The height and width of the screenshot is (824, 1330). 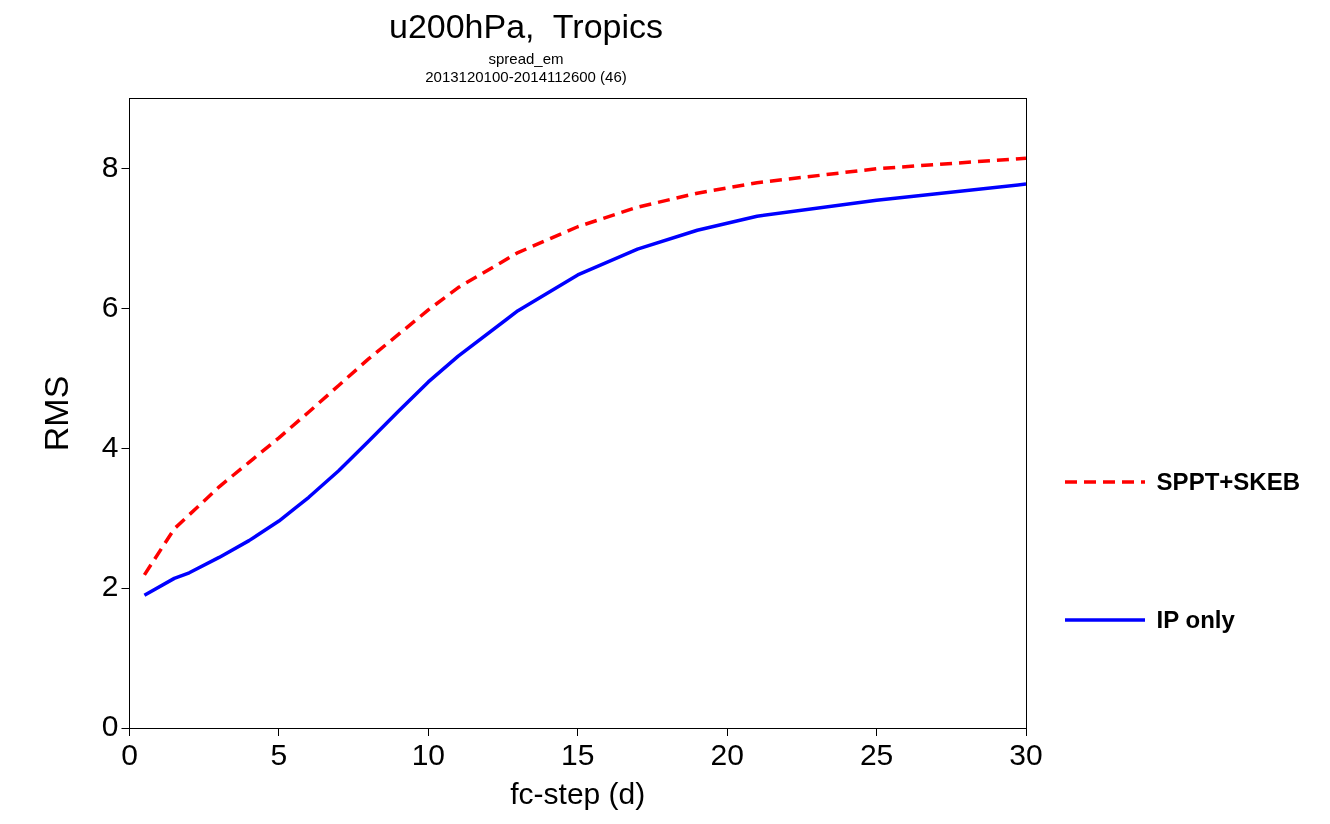 I want to click on x-tick-label: 25, so click(x=876, y=755).